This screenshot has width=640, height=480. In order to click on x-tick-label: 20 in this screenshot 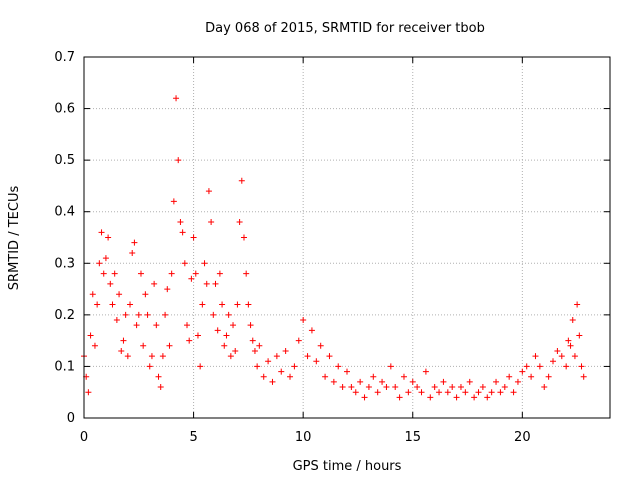, I will do `click(522, 437)`.